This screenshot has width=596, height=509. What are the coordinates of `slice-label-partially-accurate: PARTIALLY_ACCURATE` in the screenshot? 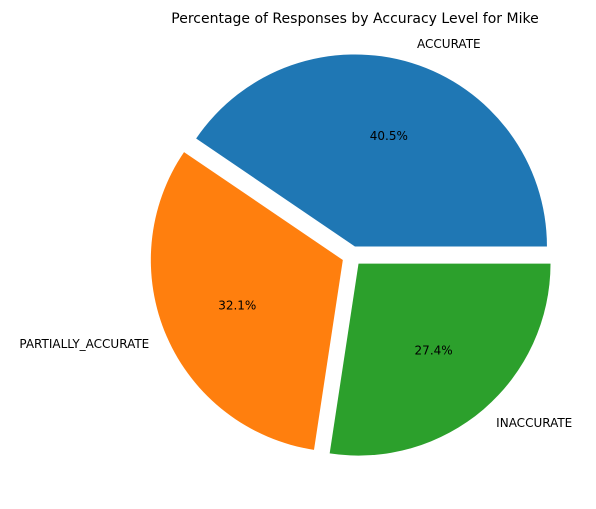 It's located at (84, 344).